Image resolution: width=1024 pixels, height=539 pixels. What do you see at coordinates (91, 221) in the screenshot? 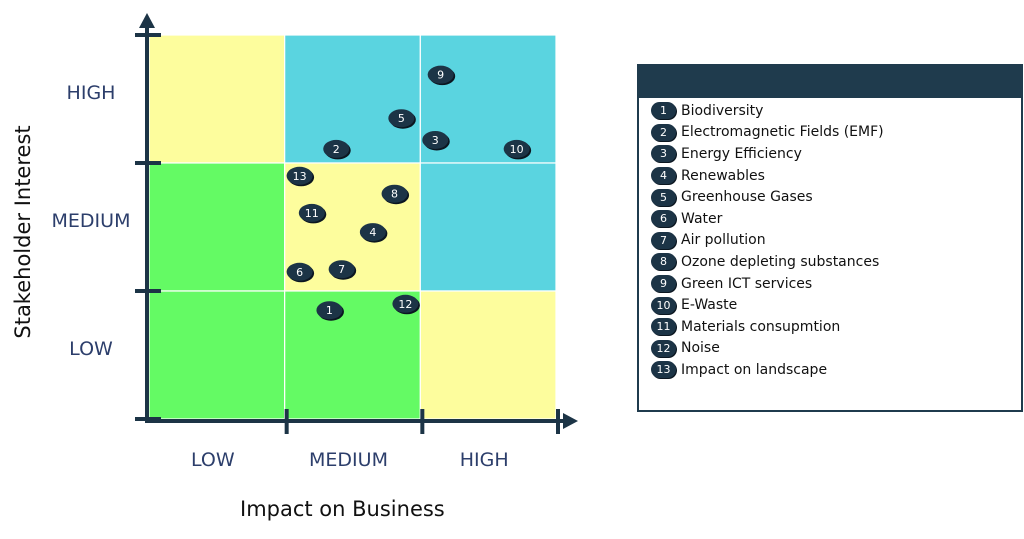
I see `y-tick-label: MEDIUM` at bounding box center [91, 221].